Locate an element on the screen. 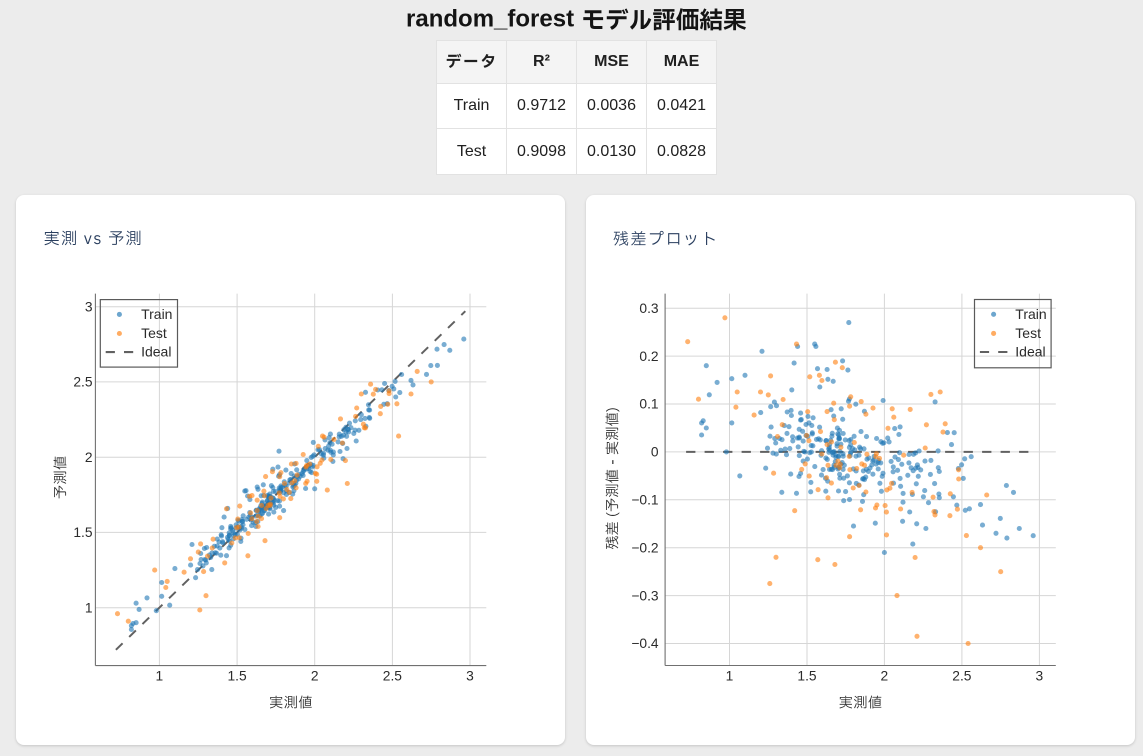  svg-text: 0 is located at coordinates (655, 451).